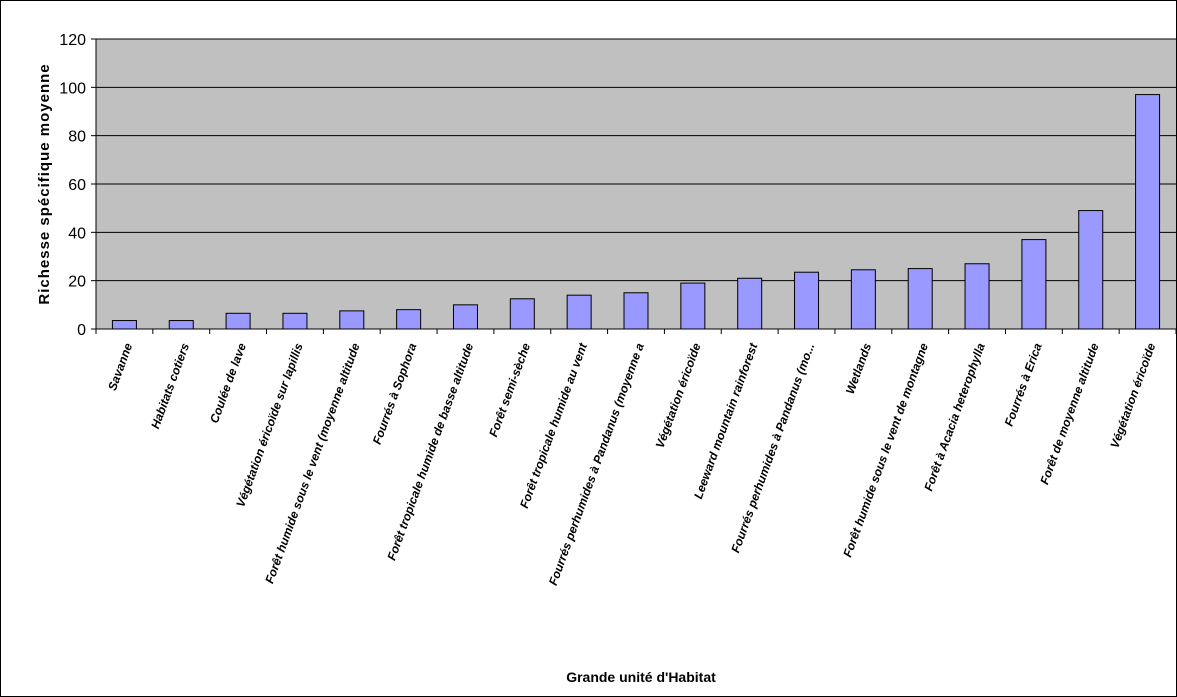 The height and width of the screenshot is (697, 1177). What do you see at coordinates (726, 420) in the screenshot?
I see `x-tick-label: Leeward mountain rainforest` at bounding box center [726, 420].